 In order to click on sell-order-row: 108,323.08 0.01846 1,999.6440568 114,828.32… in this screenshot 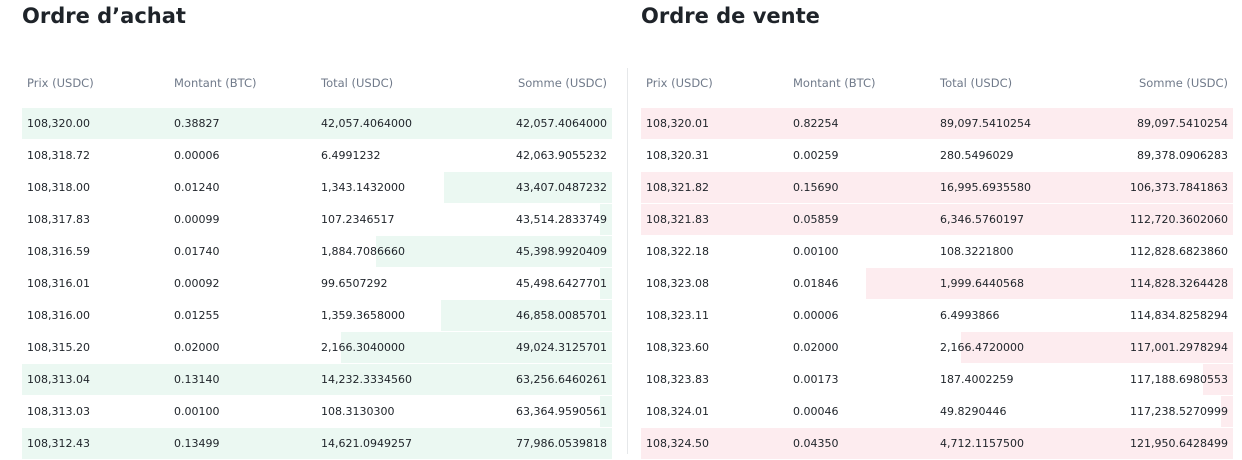, I will do `click(937, 284)`.